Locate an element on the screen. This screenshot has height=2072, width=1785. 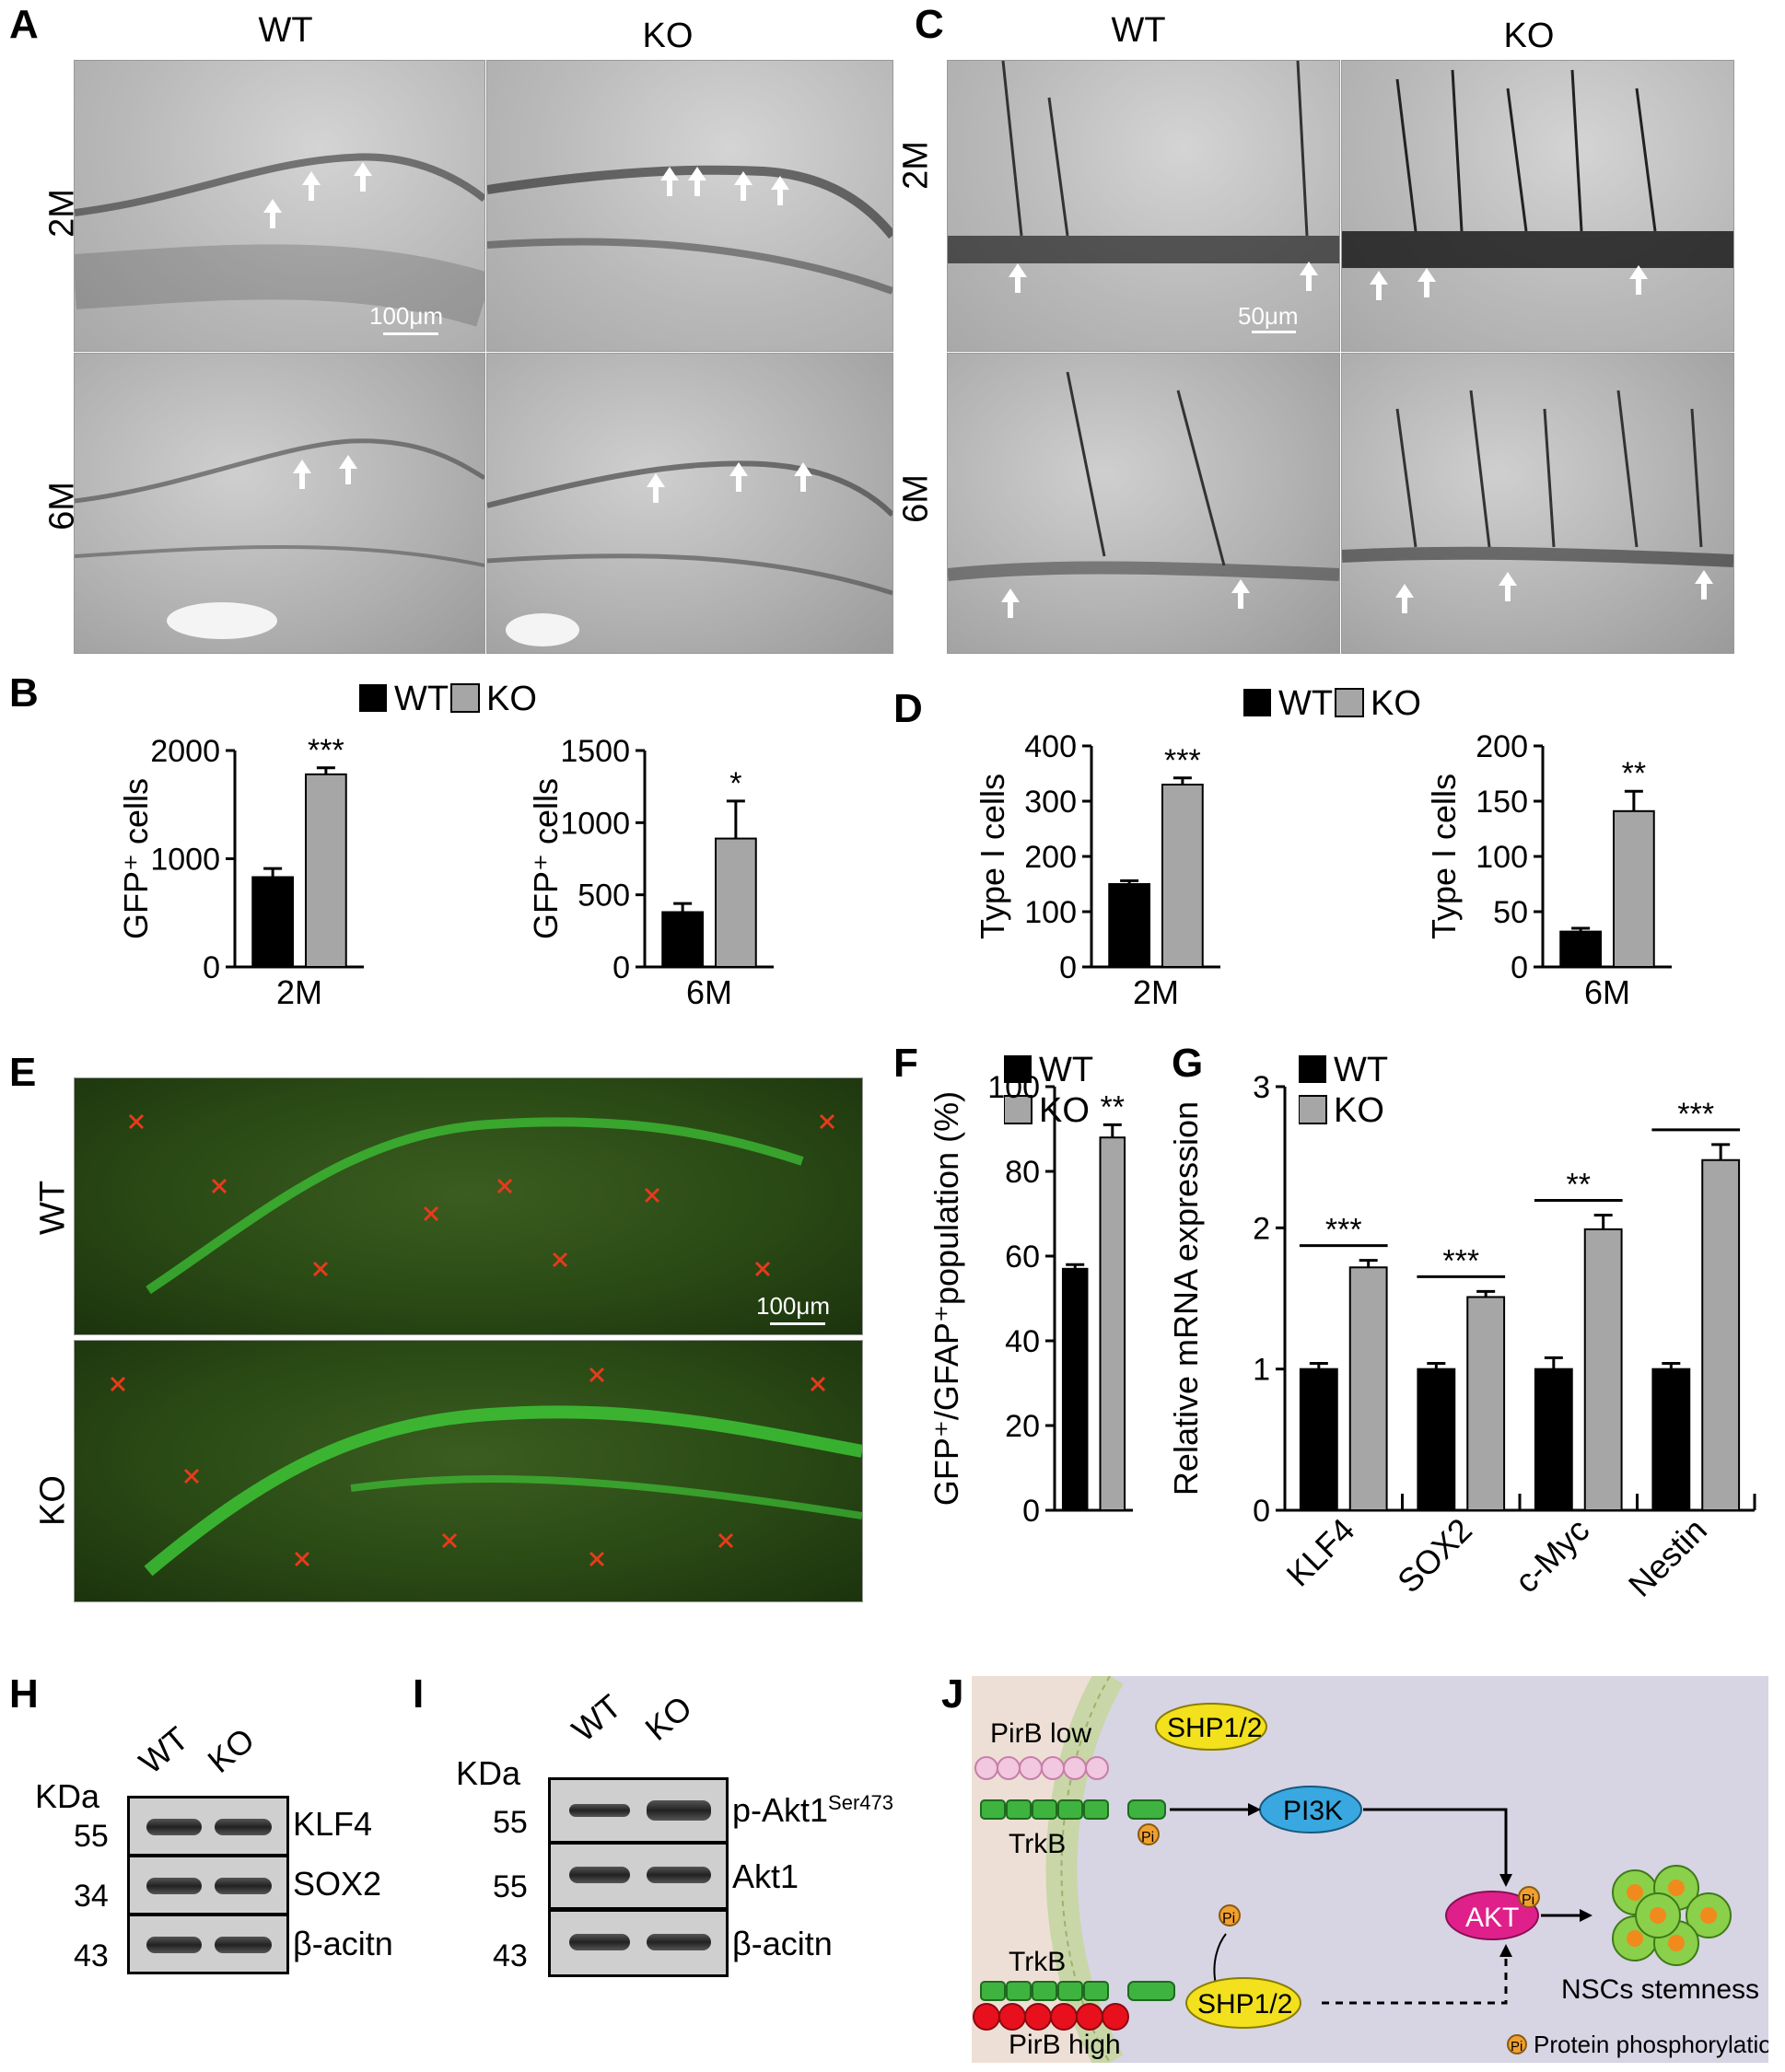
chart-g-x-tick-label: Nestin is located at coordinates (1667, 1557).